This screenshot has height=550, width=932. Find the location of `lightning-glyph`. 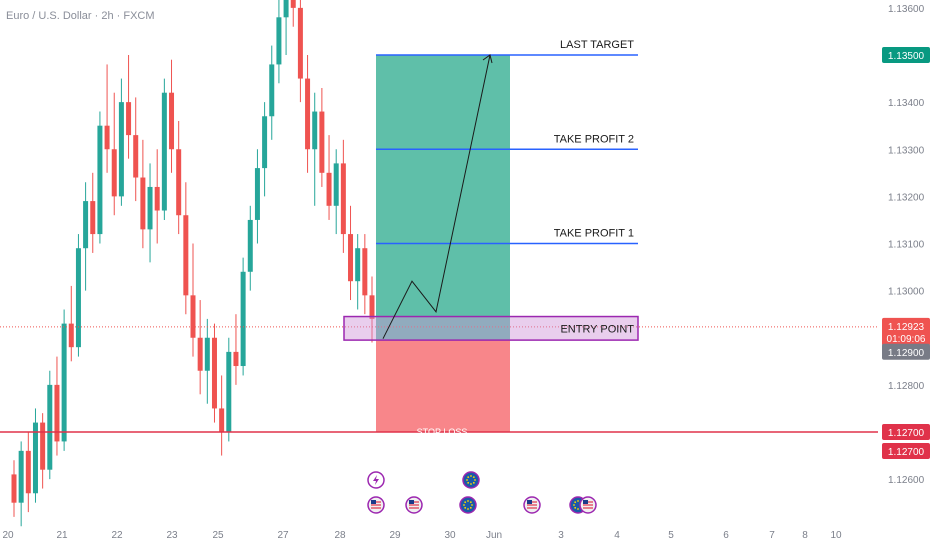

lightning-glyph is located at coordinates (376, 480).